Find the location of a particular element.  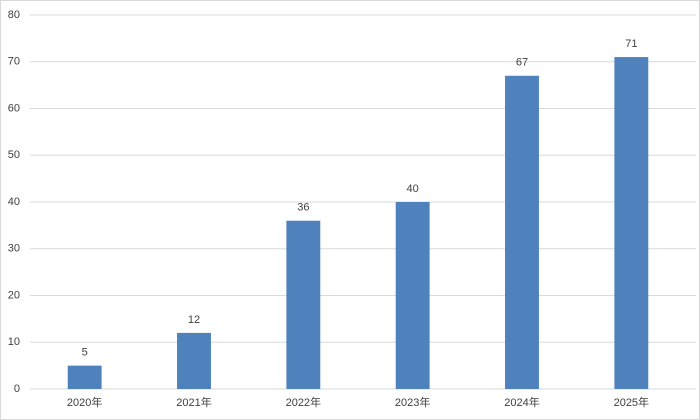

data-label: 67 is located at coordinates (522, 63).